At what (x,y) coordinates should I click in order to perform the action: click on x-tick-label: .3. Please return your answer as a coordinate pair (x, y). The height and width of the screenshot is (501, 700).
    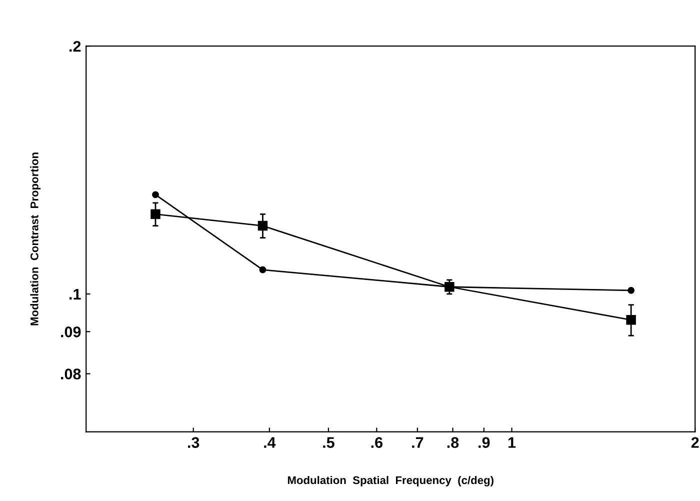
    Looking at the image, I should click on (194, 442).